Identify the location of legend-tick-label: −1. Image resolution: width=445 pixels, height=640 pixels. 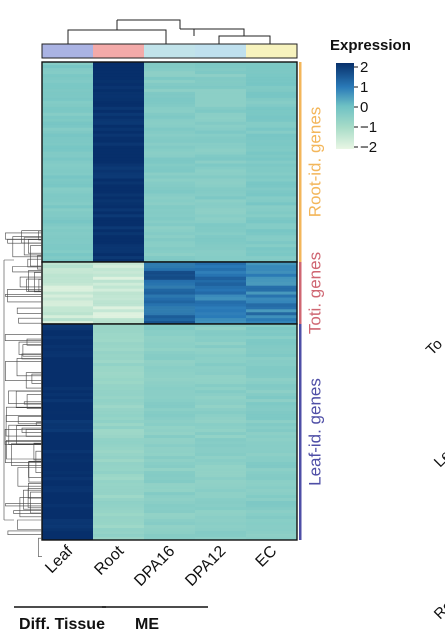
(368, 127).